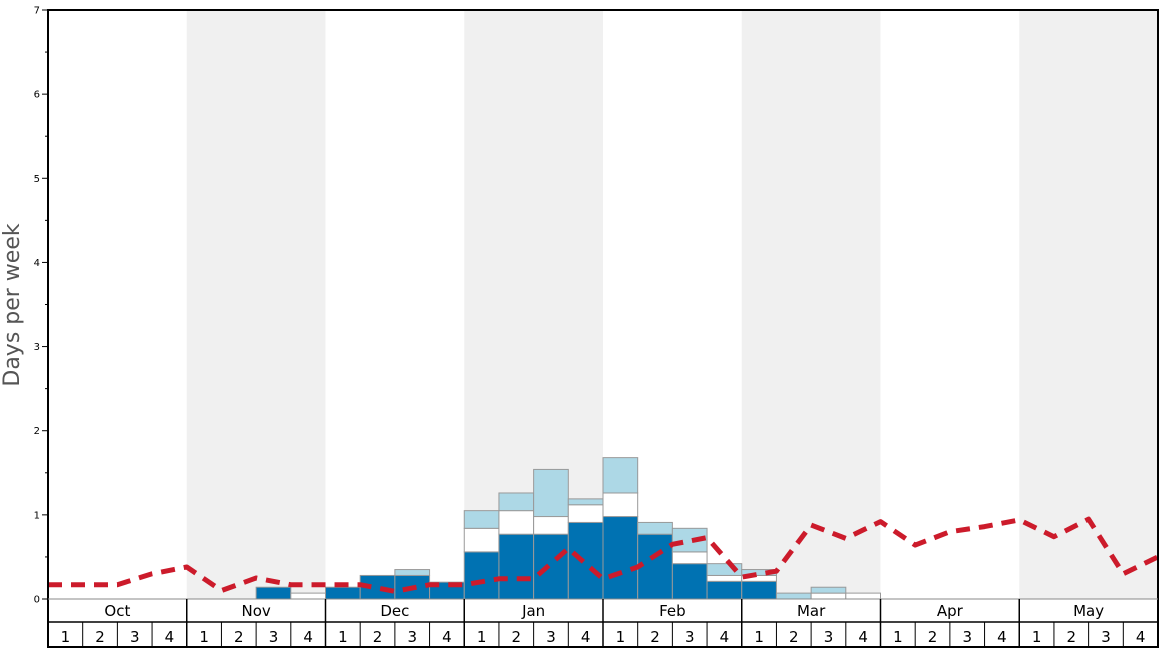  I want to click on y-tick-label: 7, so click(37, 11).